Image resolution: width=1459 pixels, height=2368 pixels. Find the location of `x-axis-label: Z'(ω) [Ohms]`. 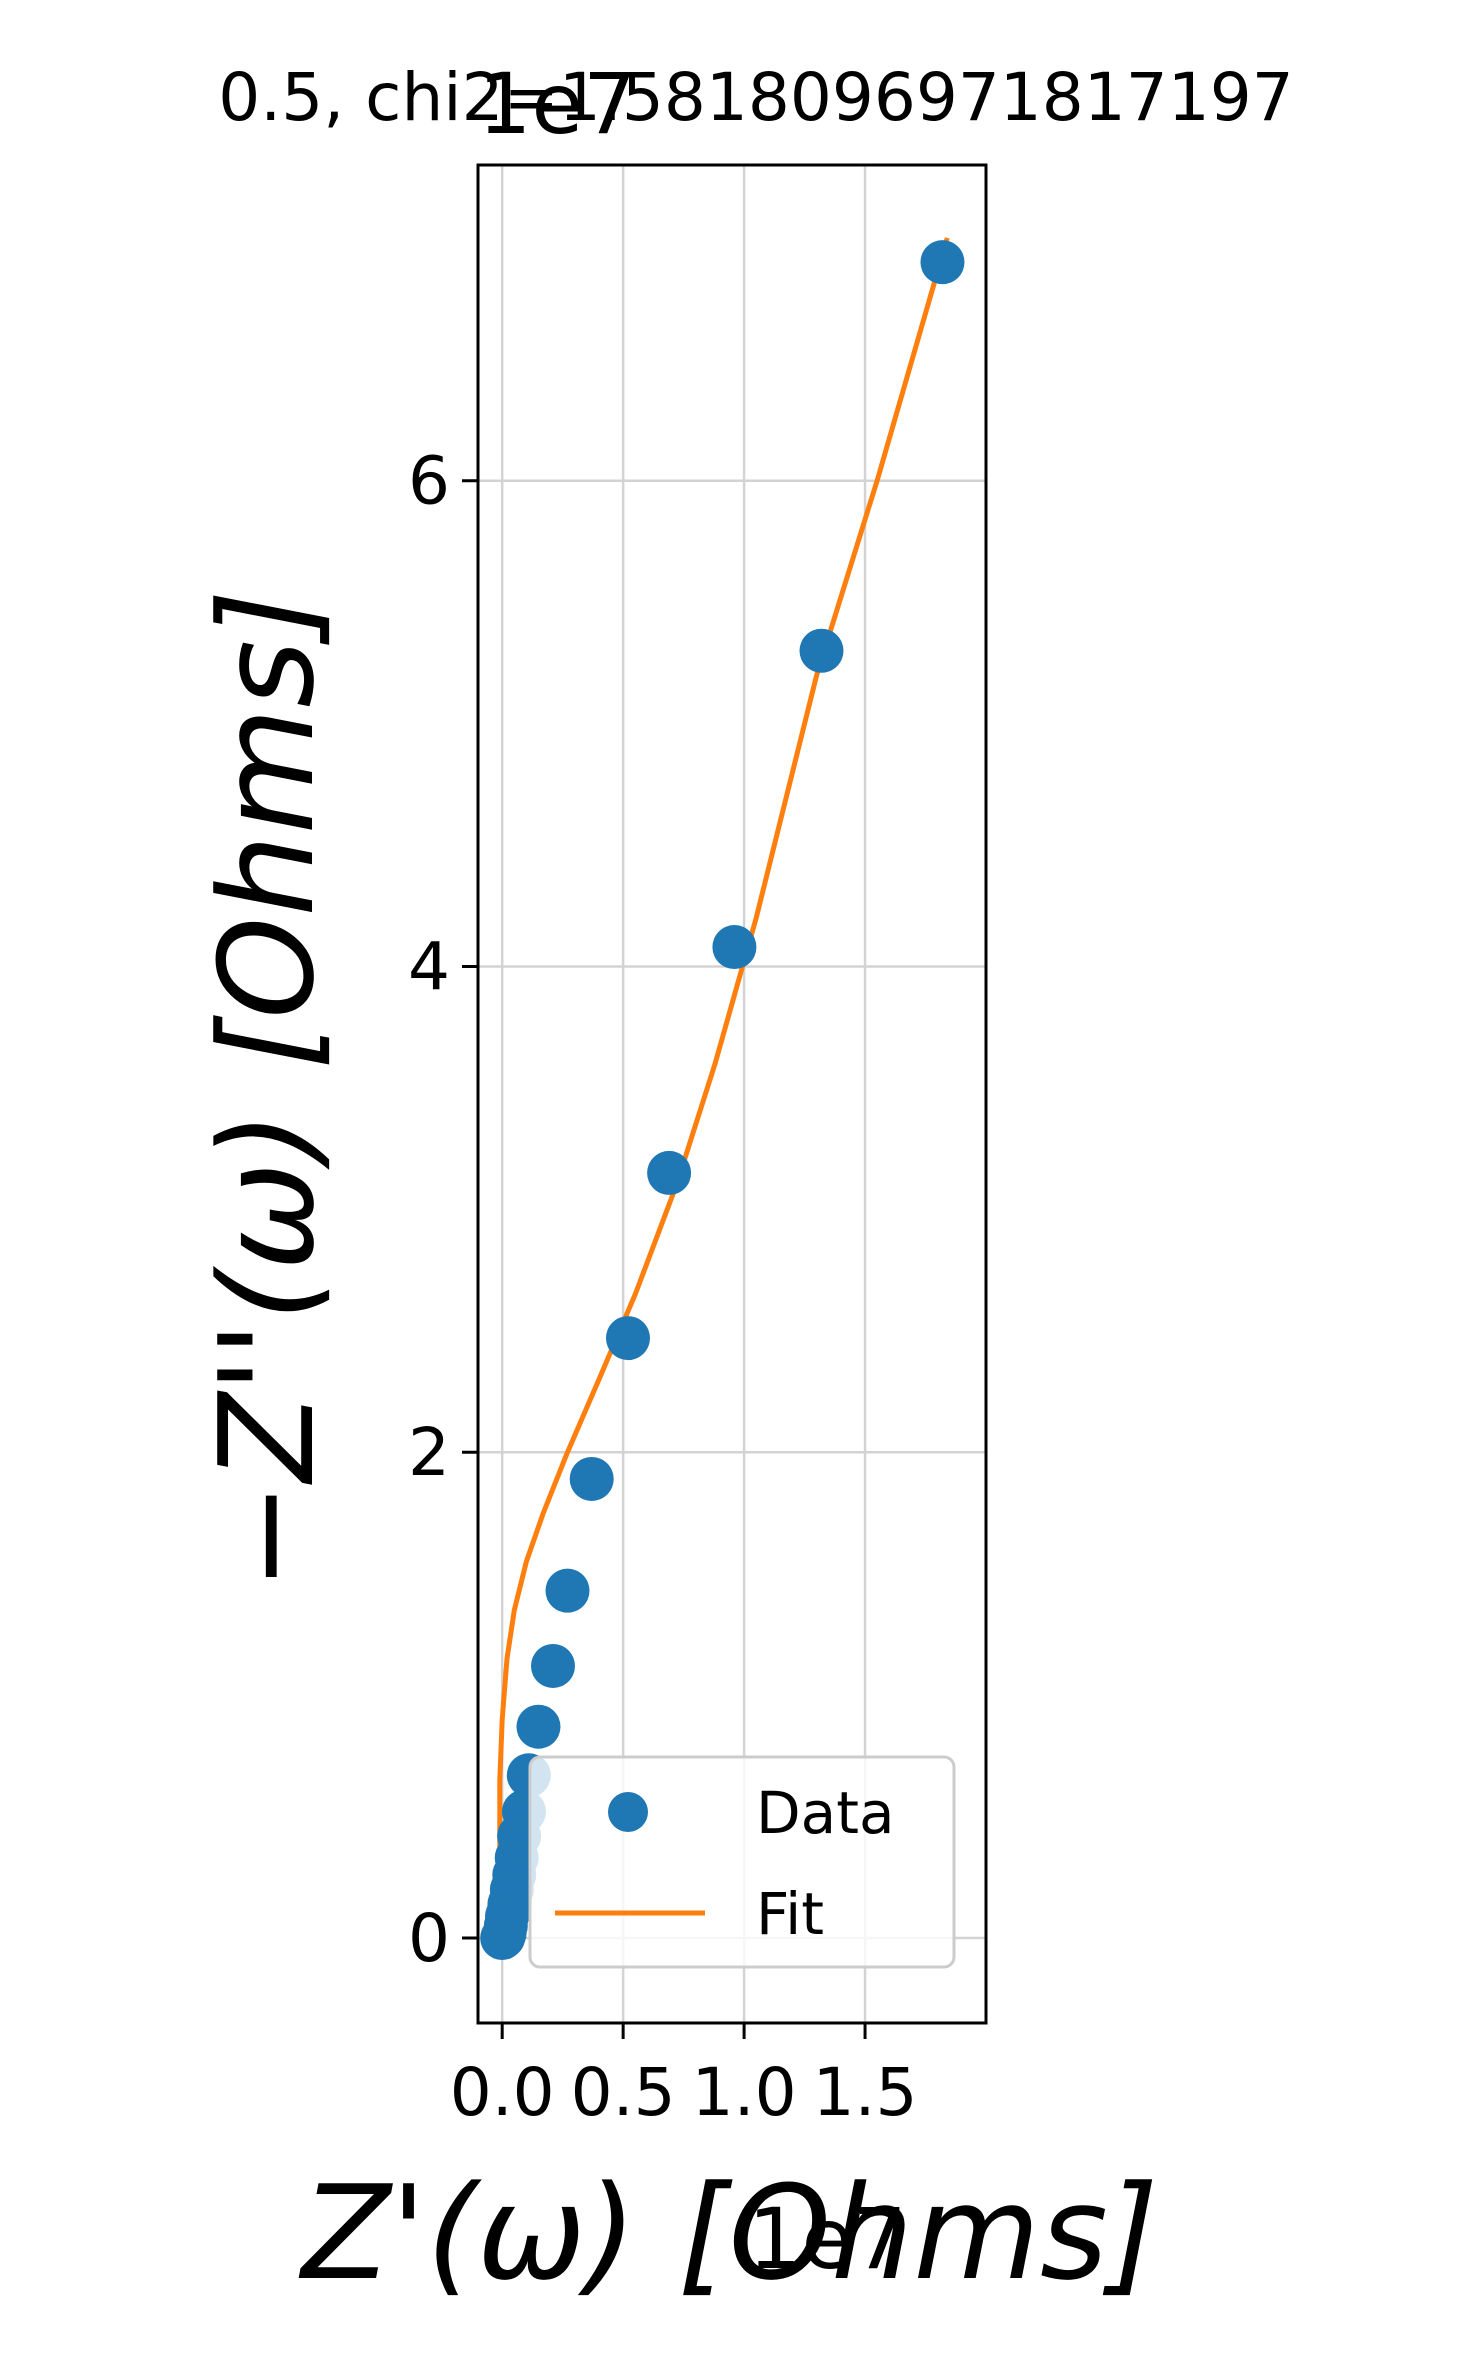

x-axis-label: Z'(ω) [Ohms] is located at coordinates (729, 2233).